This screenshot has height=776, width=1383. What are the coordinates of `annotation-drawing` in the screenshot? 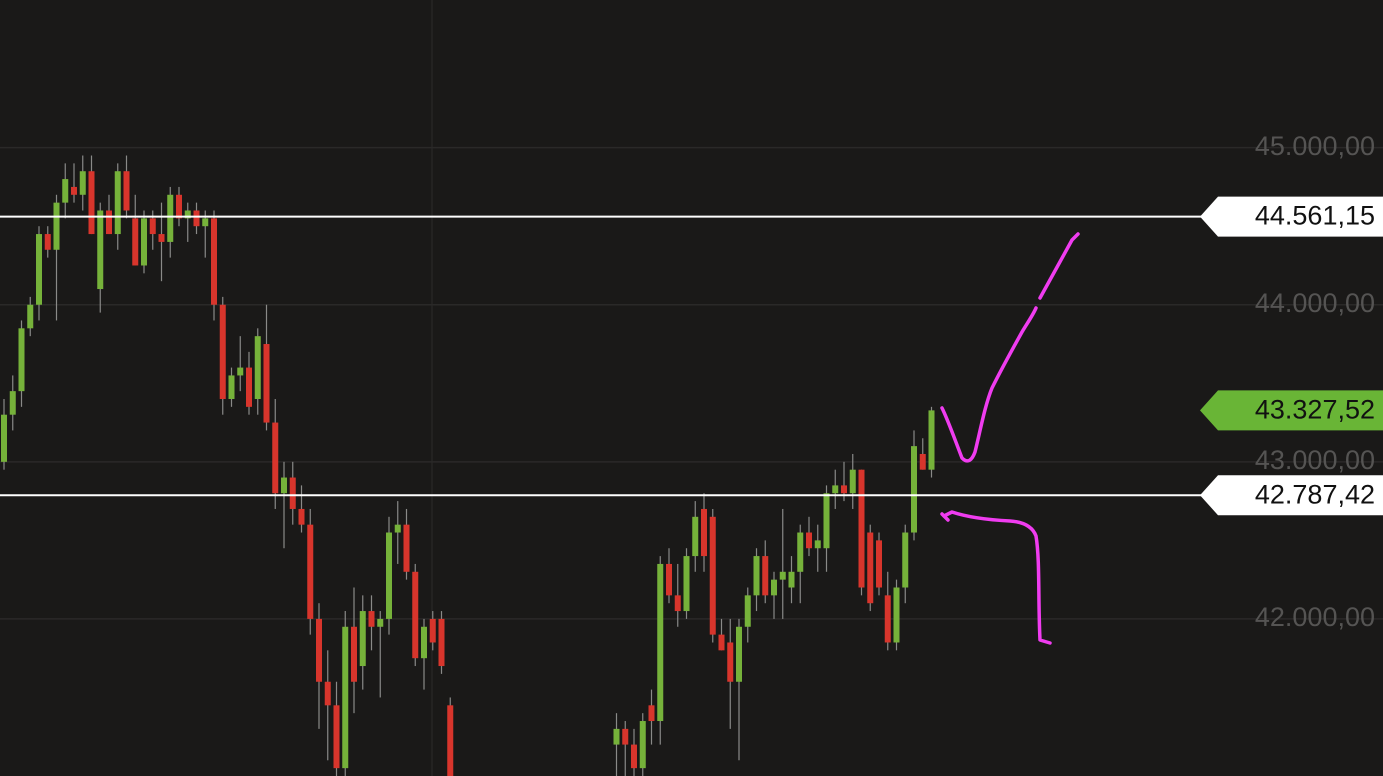 It's located at (1010, 438).